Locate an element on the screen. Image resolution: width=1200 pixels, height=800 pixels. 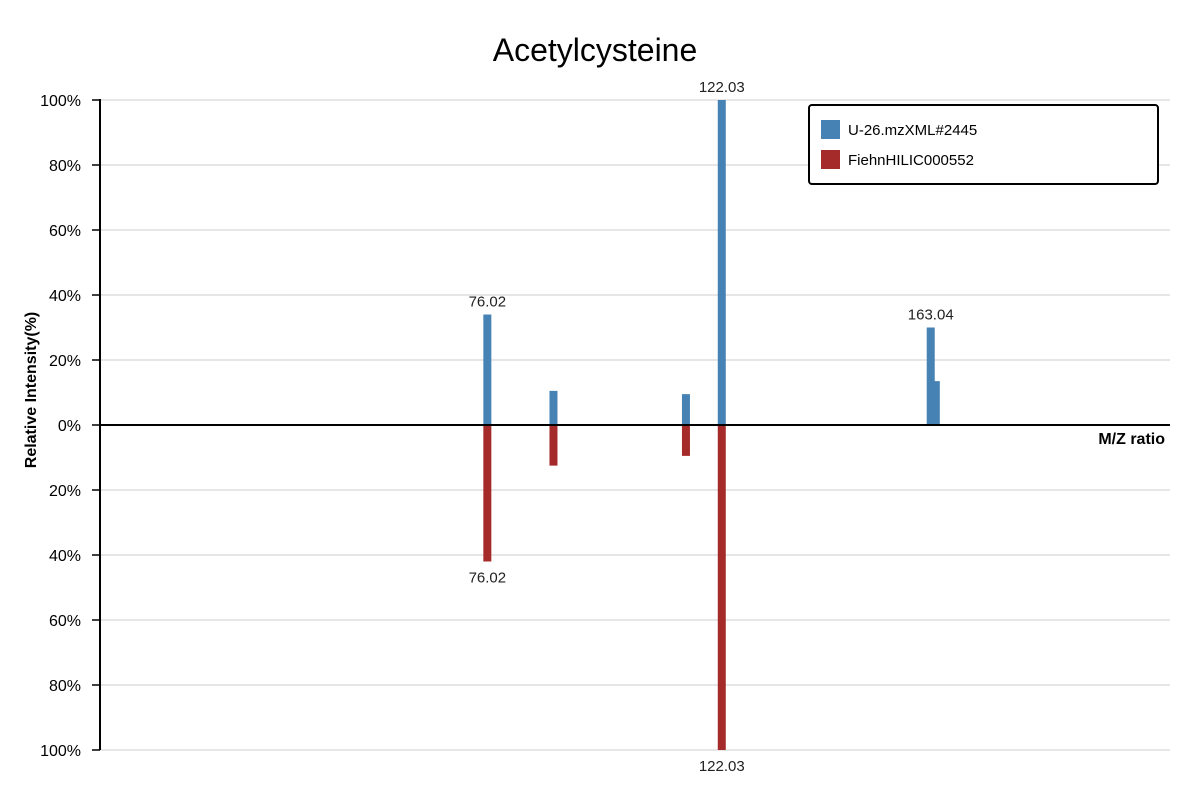
legend-box is located at coordinates (983, 144).